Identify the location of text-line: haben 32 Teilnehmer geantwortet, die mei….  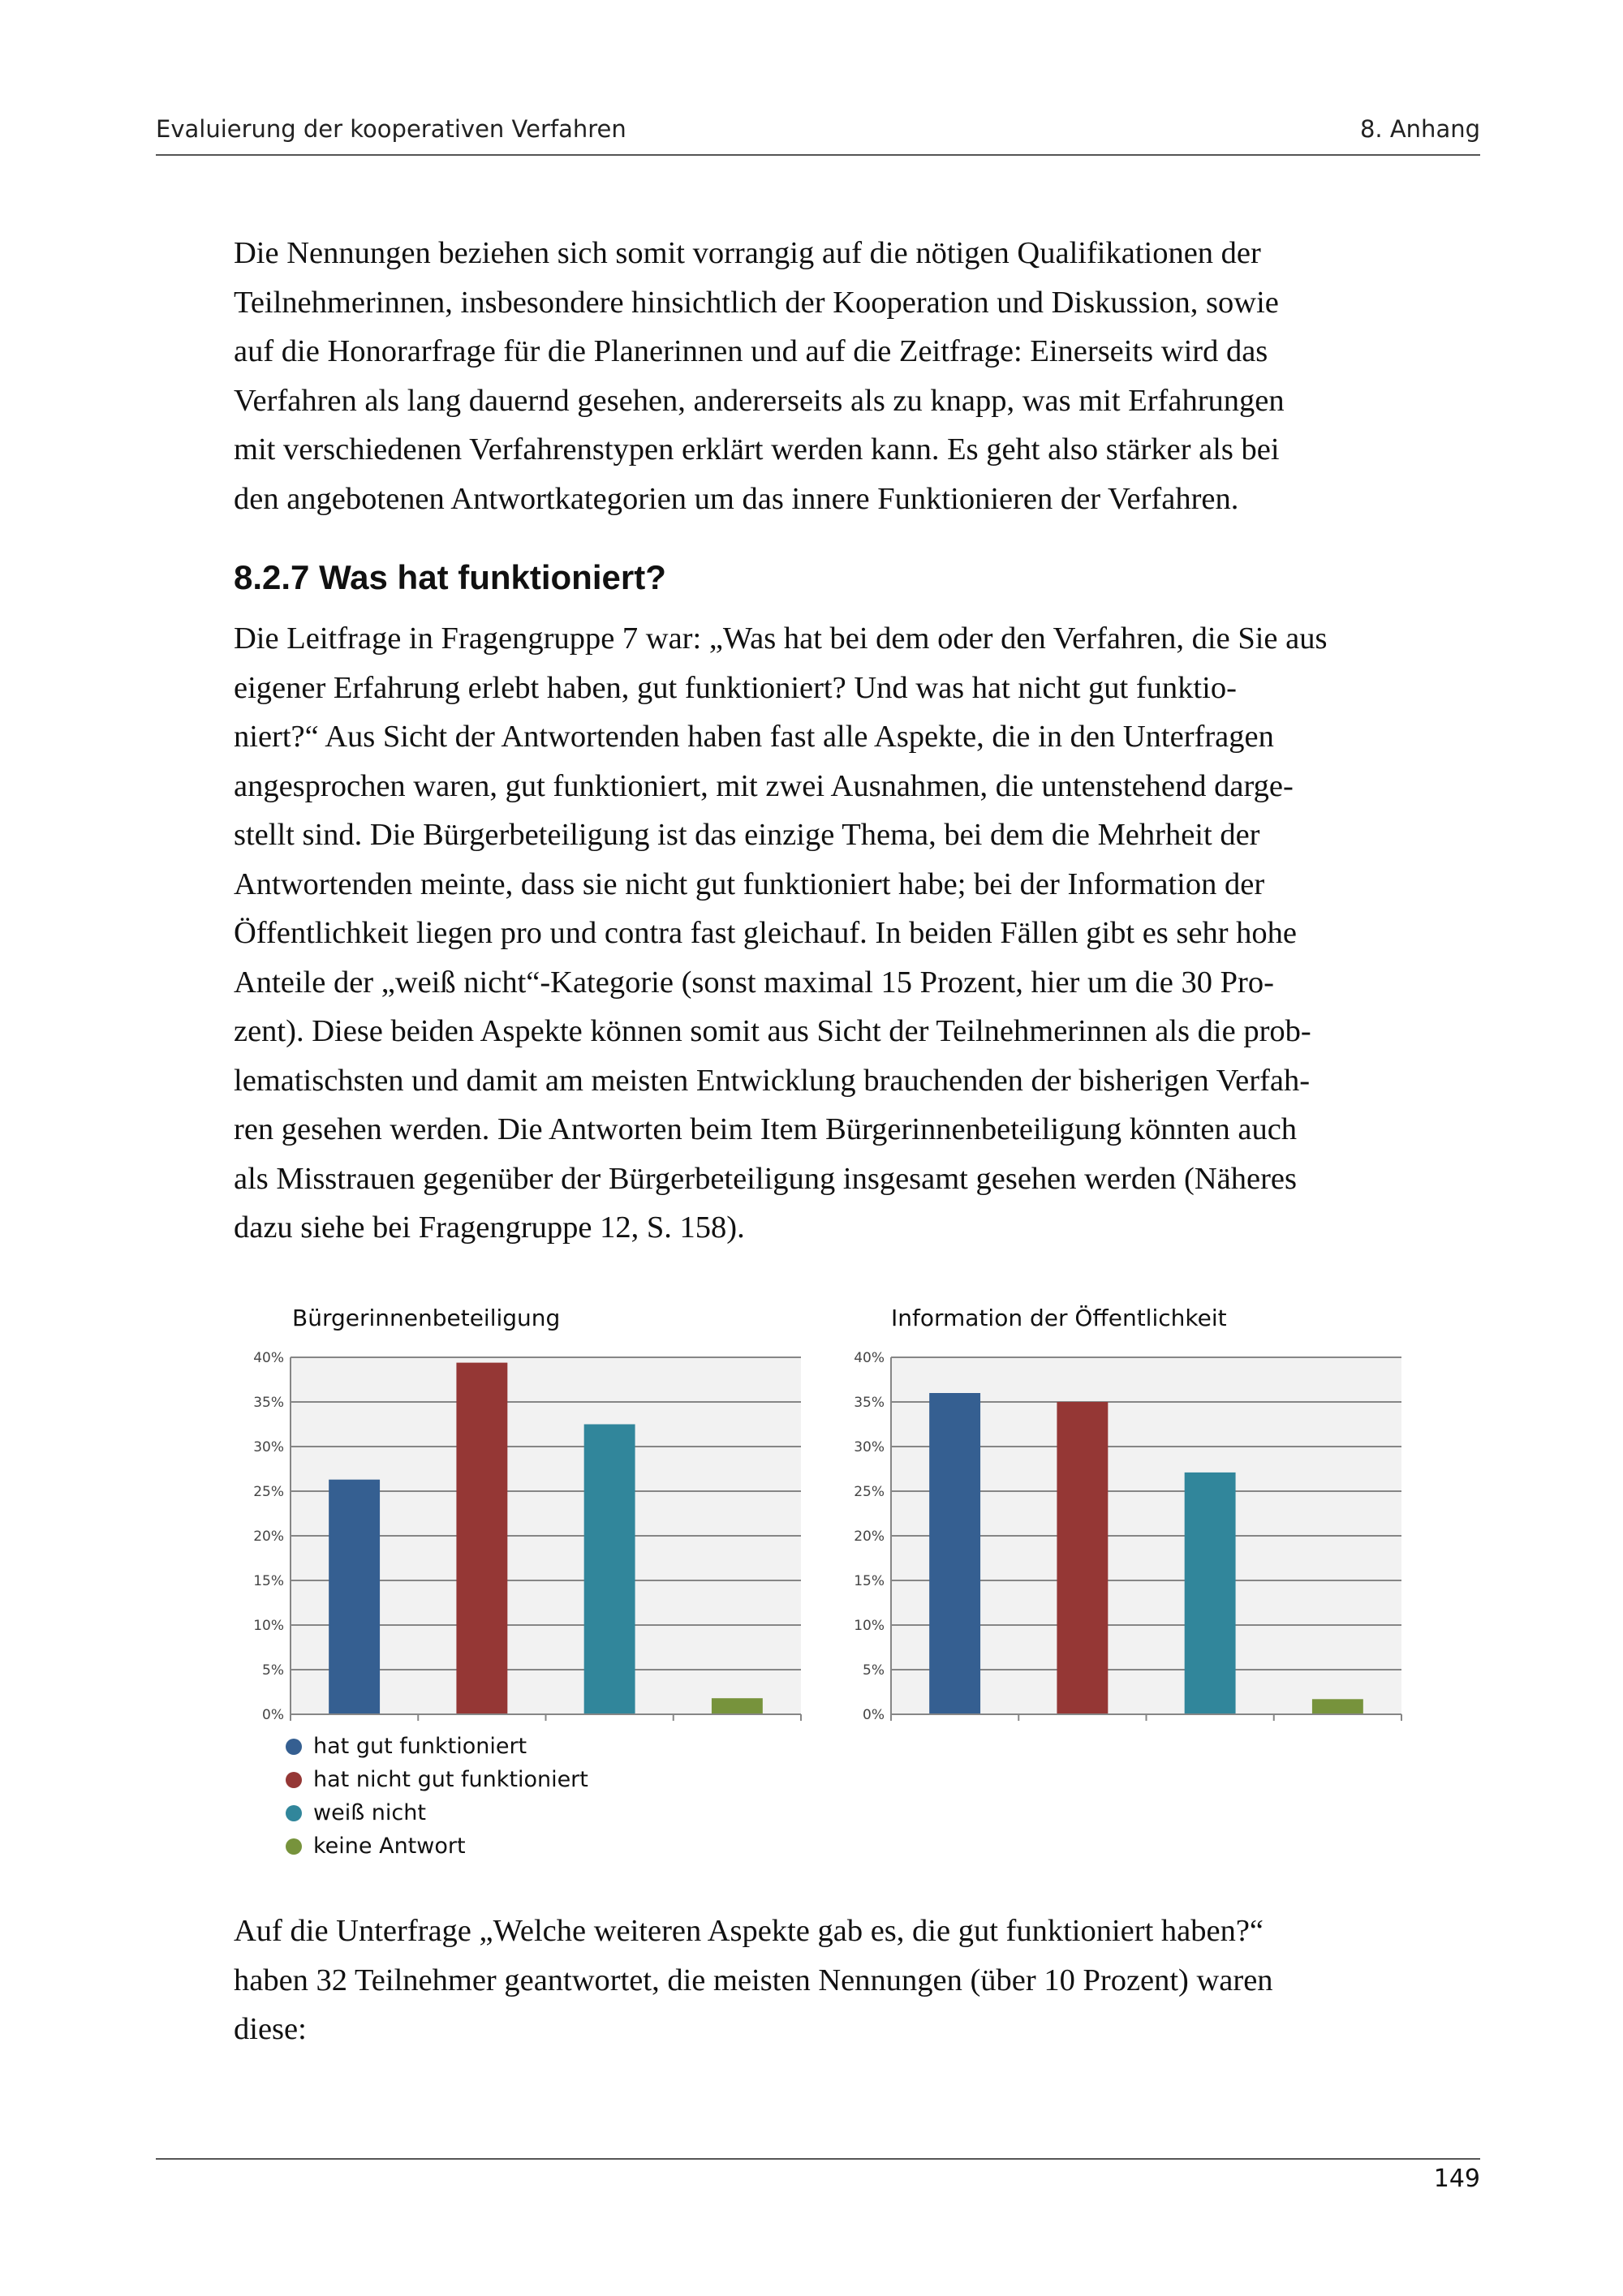
(753, 1980).